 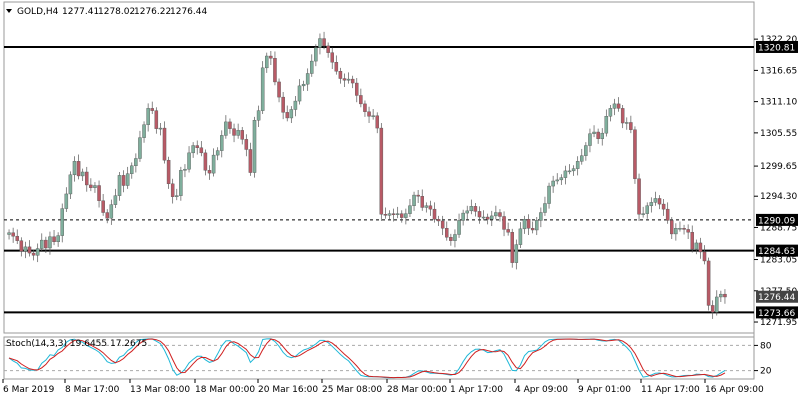 I want to click on price-tag-label: 1284.63, so click(x=776, y=252).